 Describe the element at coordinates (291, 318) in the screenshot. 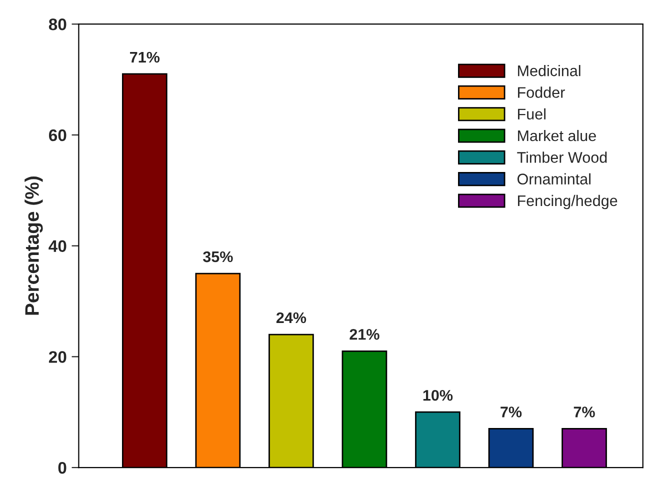

I see `data-label: 24%` at that location.